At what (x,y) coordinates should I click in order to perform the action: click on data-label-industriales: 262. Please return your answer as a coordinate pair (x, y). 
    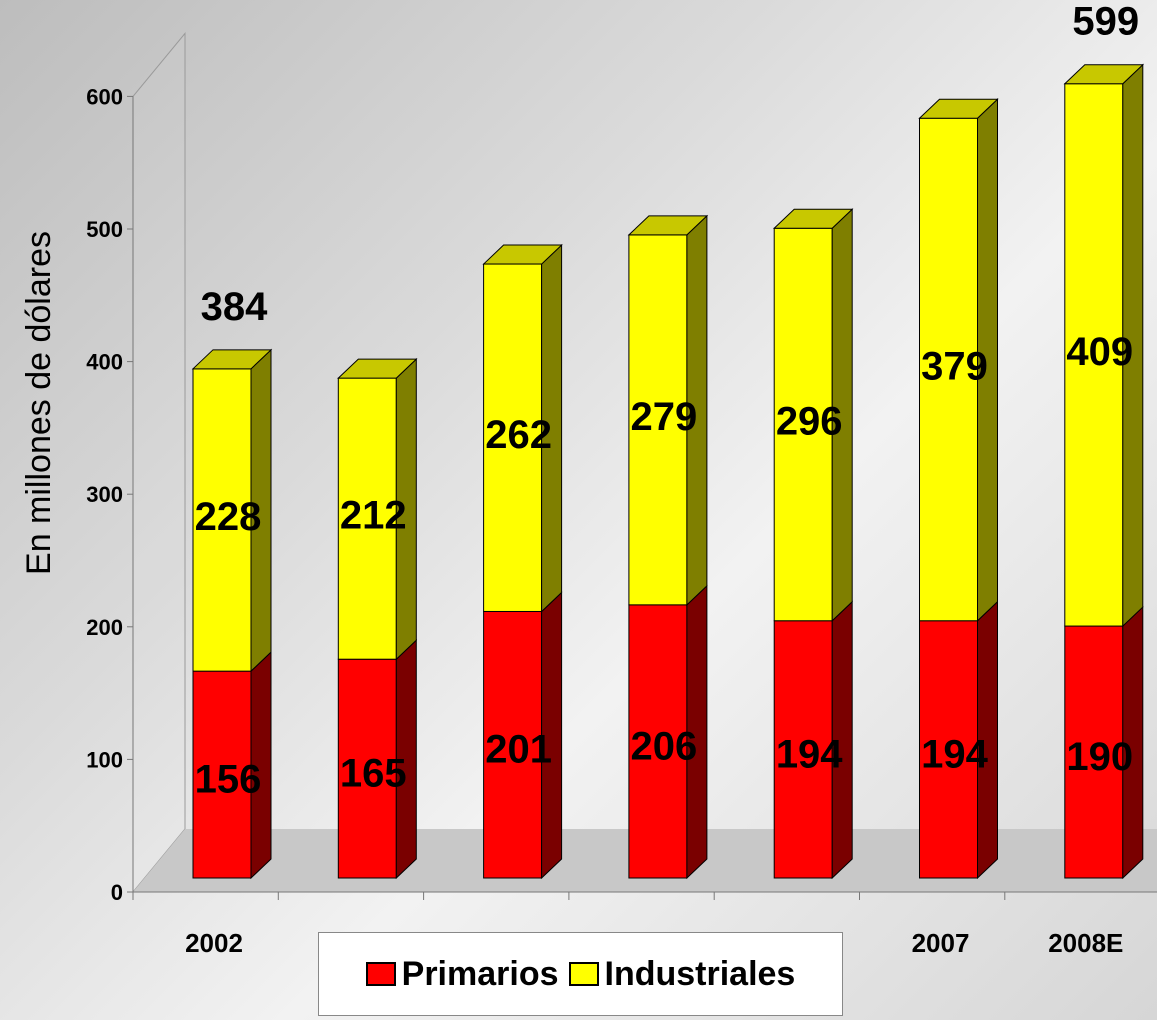
    Looking at the image, I should click on (518, 435).